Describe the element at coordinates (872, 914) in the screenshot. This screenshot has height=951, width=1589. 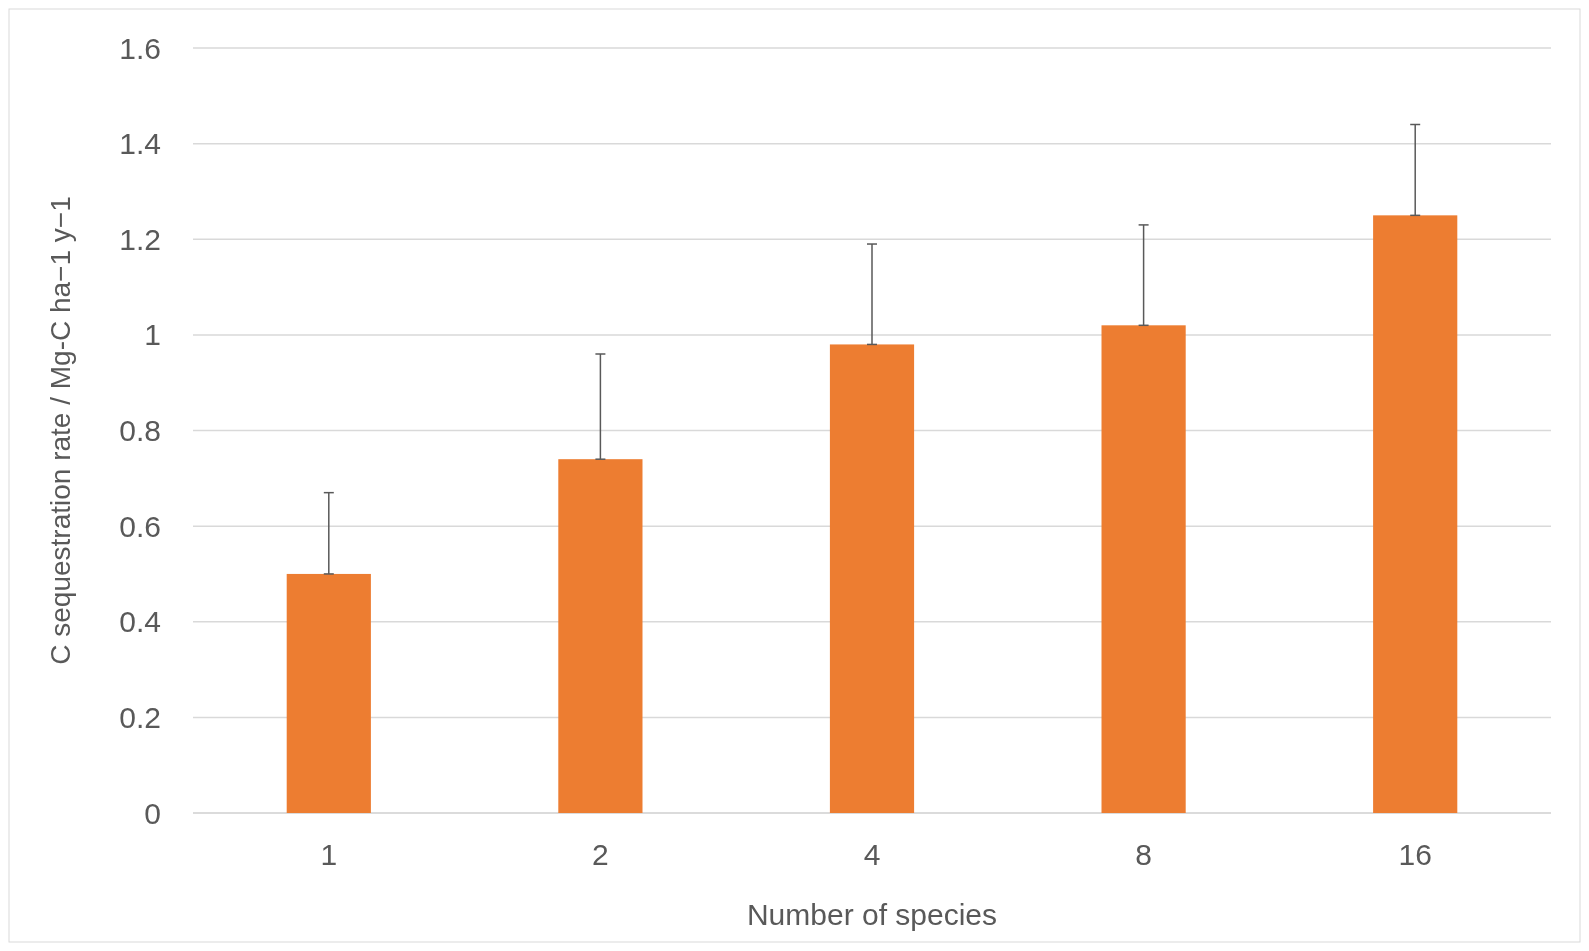
I see `x-axis-title: Number of species` at that location.